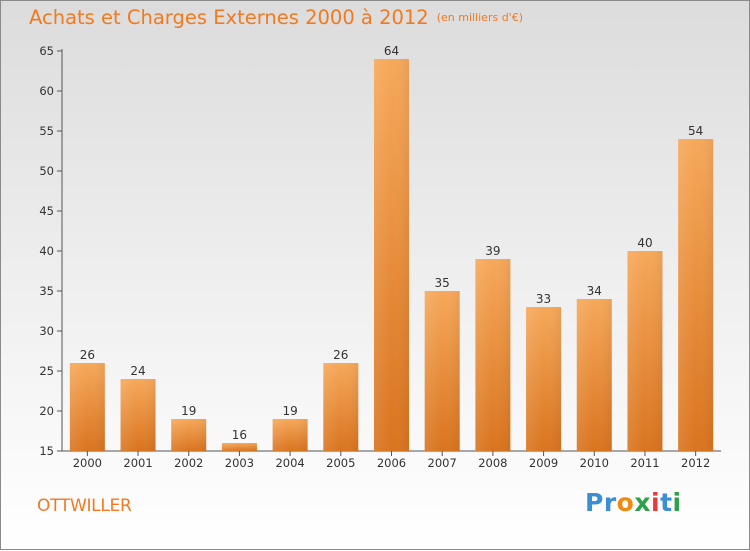  Describe the element at coordinates (46, 371) in the screenshot. I see `y-tick-label: 25` at that location.